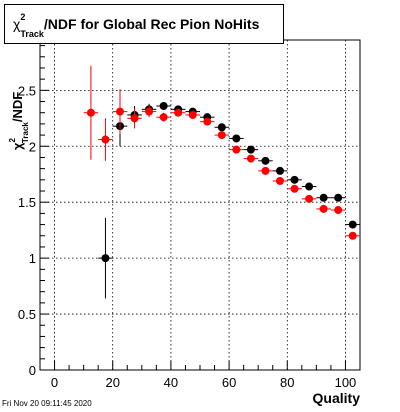 The image size is (400, 412). I want to click on y-tick-label: 0, so click(32, 370).